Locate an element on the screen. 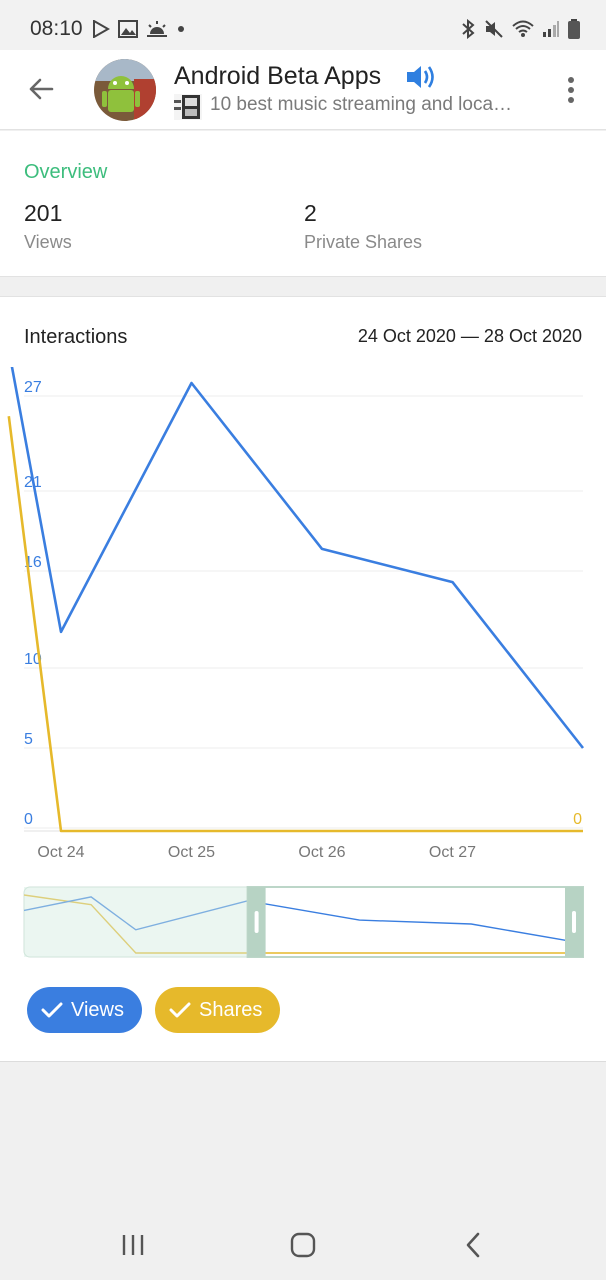 Image resolution: width=606 pixels, height=1280 pixels. home-button is located at coordinates (303, 1245).